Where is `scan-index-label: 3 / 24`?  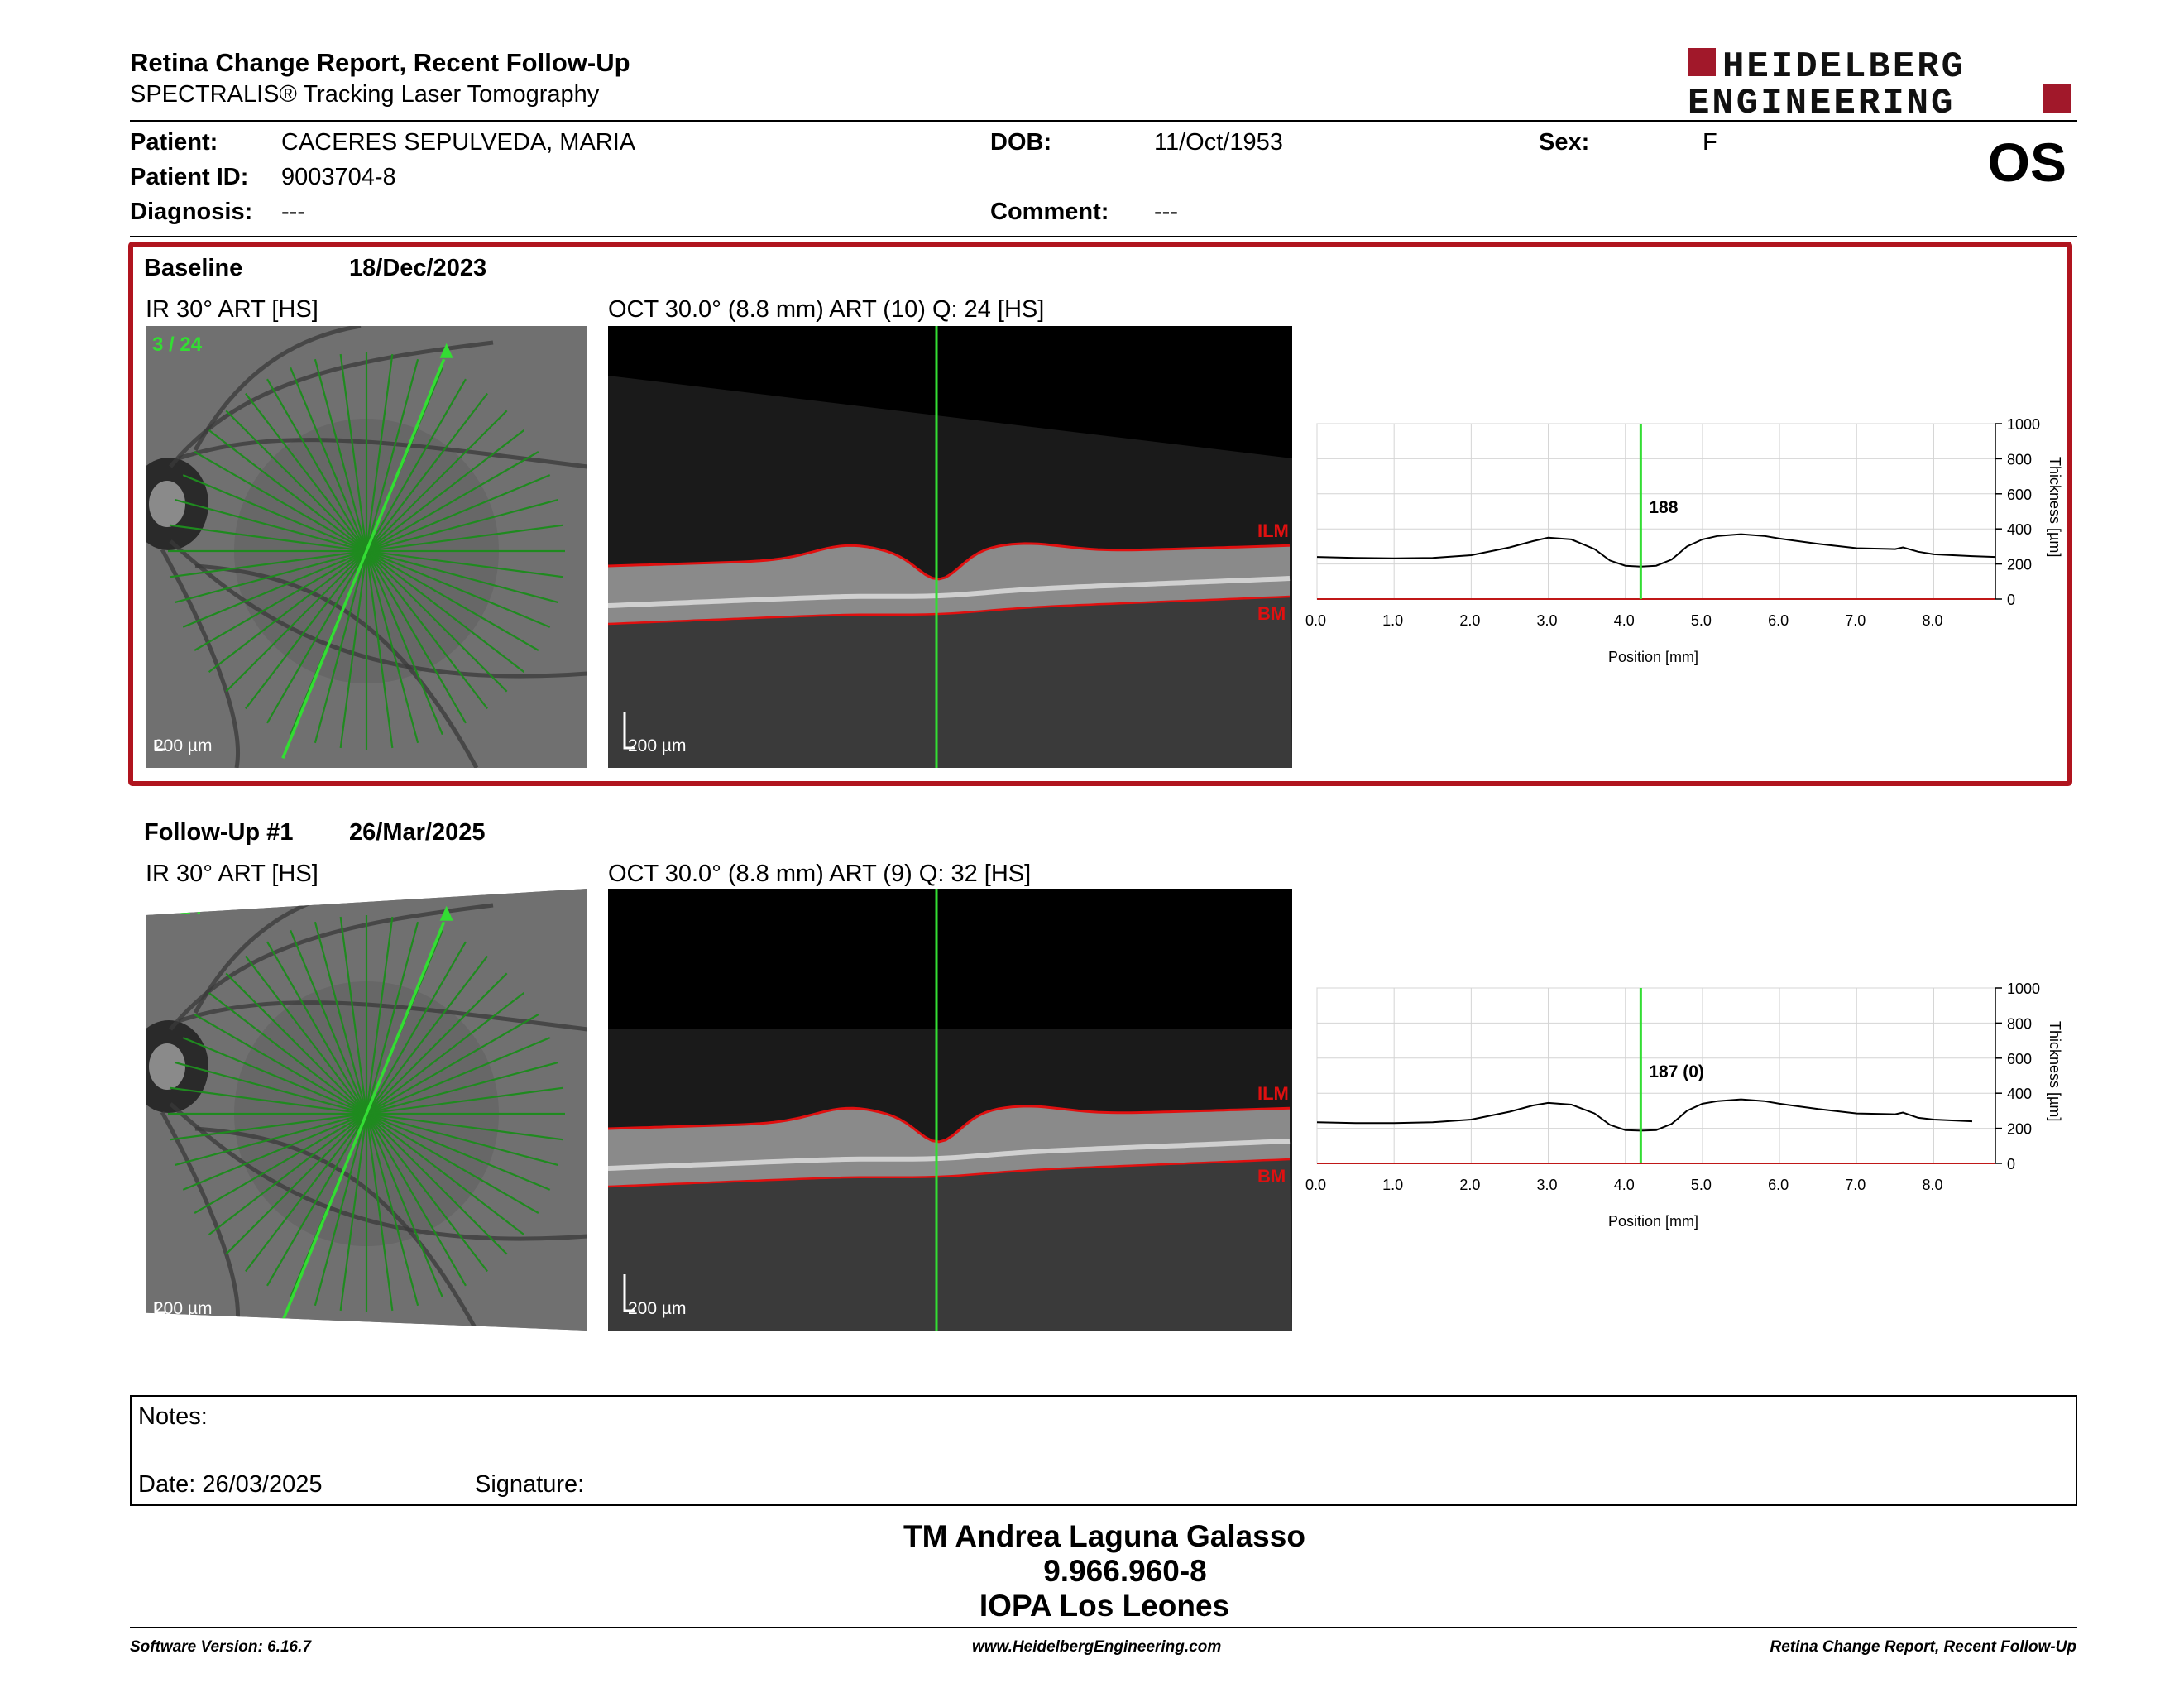 scan-index-label: 3 / 24 is located at coordinates (177, 344).